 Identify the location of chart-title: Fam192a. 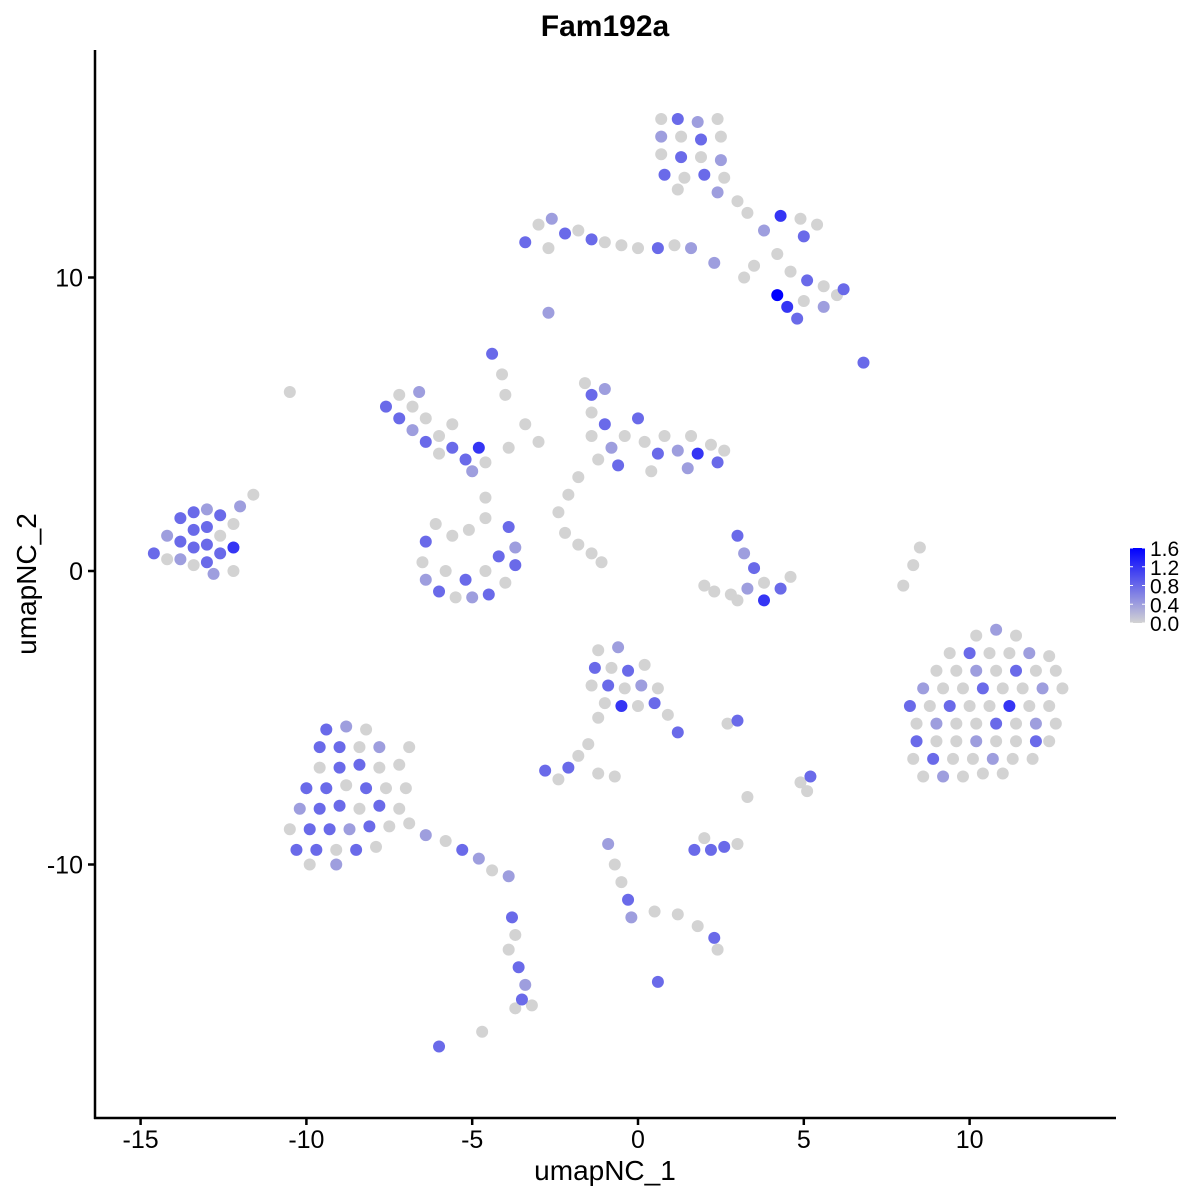
(605, 26).